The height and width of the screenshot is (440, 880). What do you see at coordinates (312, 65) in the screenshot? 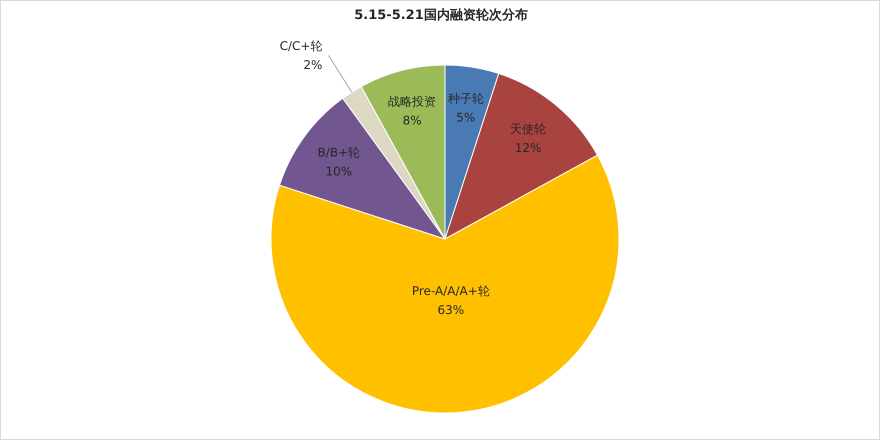
I see `data-label: 2%` at bounding box center [312, 65].